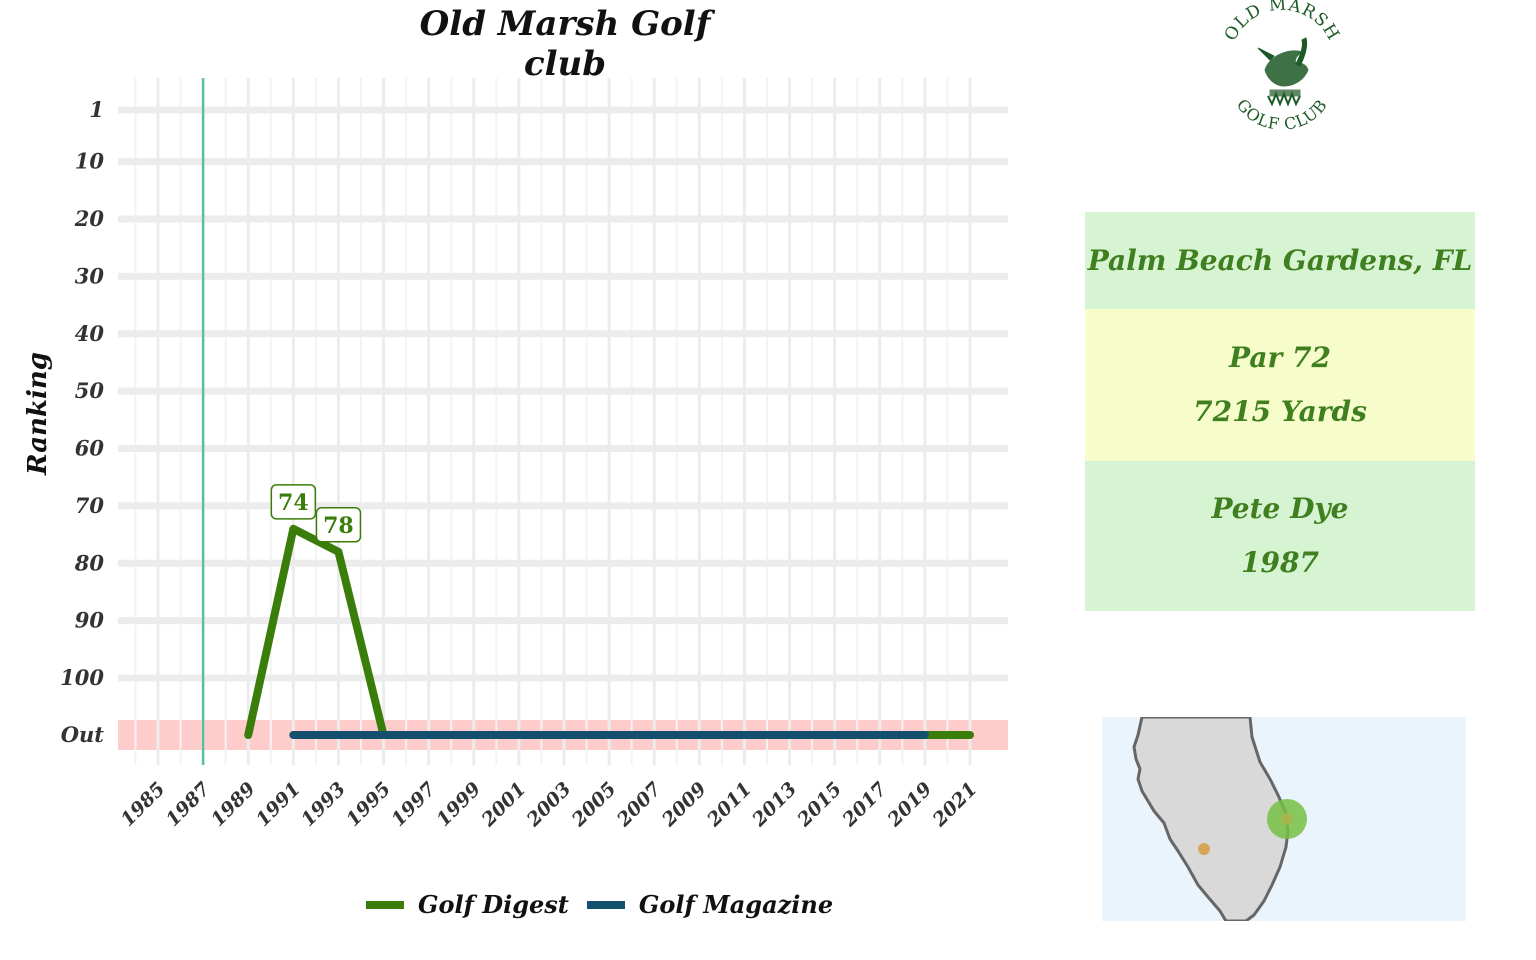 Image resolution: width=1536 pixels, height=960 pixels. I want to click on y-tick-label: 30, so click(90, 275).